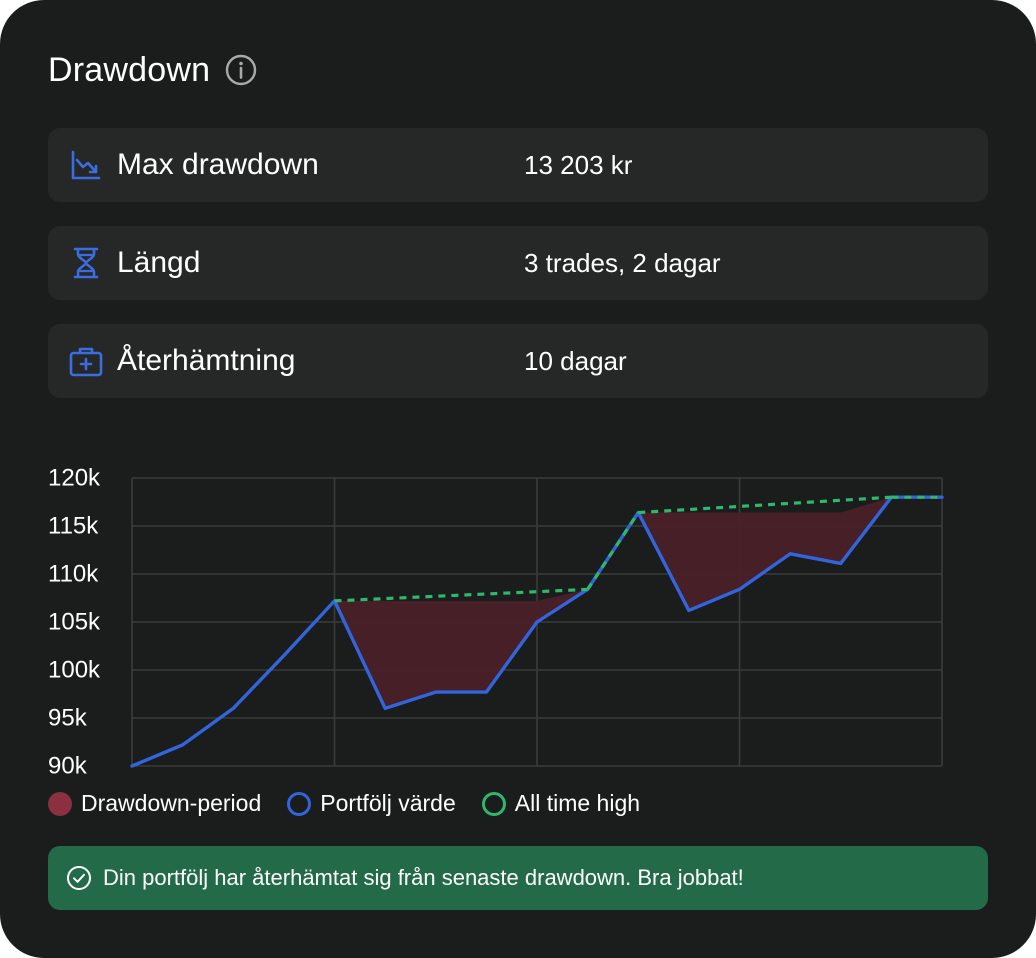  What do you see at coordinates (206, 360) in the screenshot?
I see `stat-label: Återhämtning` at bounding box center [206, 360].